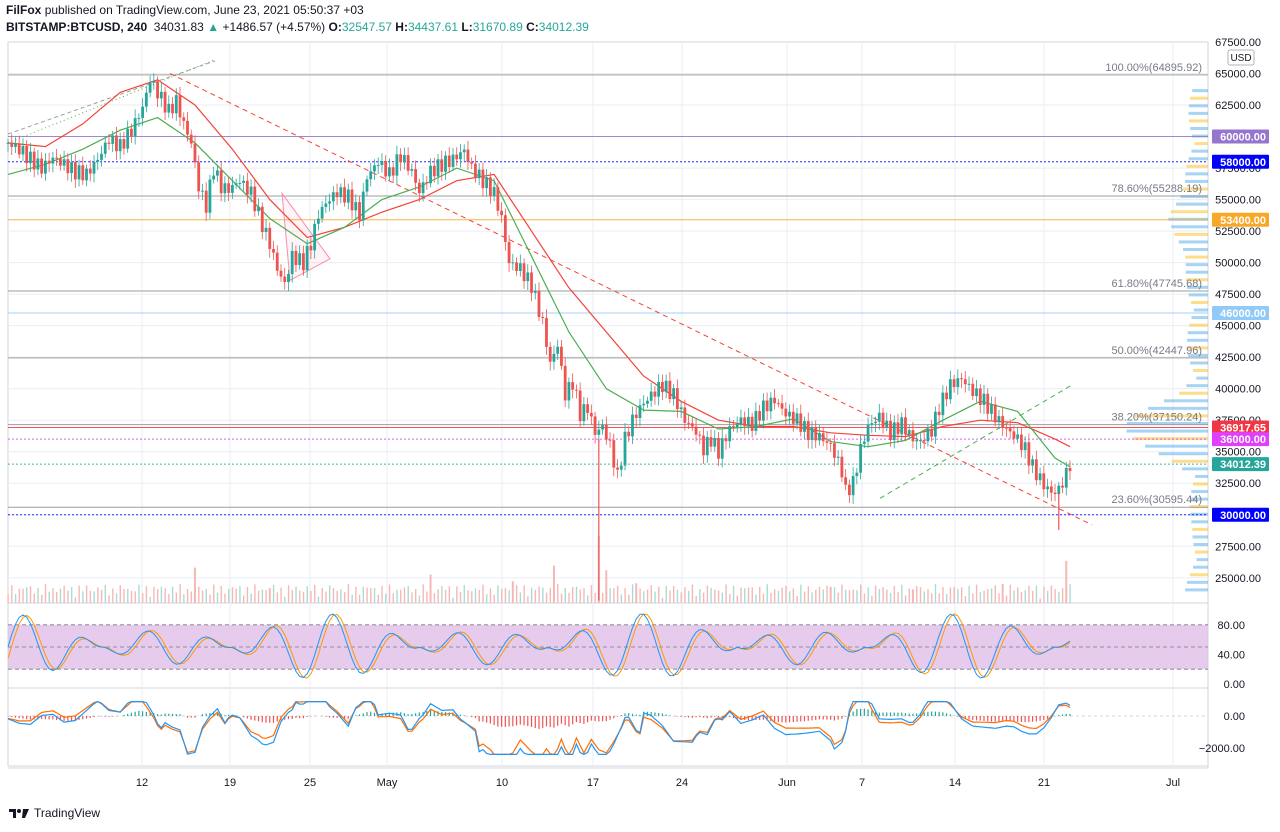 This screenshot has width=1280, height=832. I want to click on price-badge-label: 46000.00, so click(1243, 314).